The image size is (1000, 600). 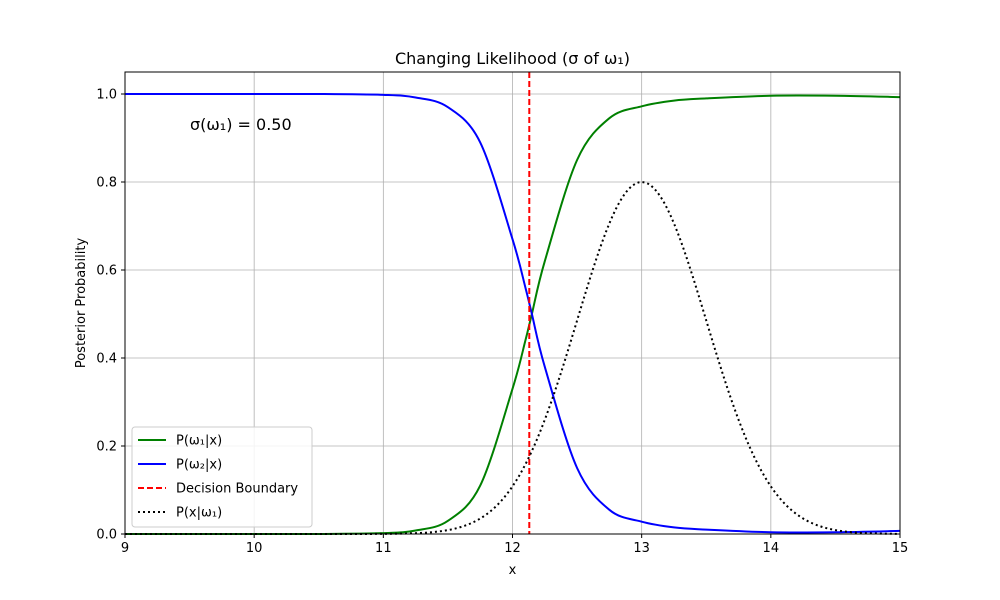 I want to click on x-tick-label: 10, so click(x=254, y=548).